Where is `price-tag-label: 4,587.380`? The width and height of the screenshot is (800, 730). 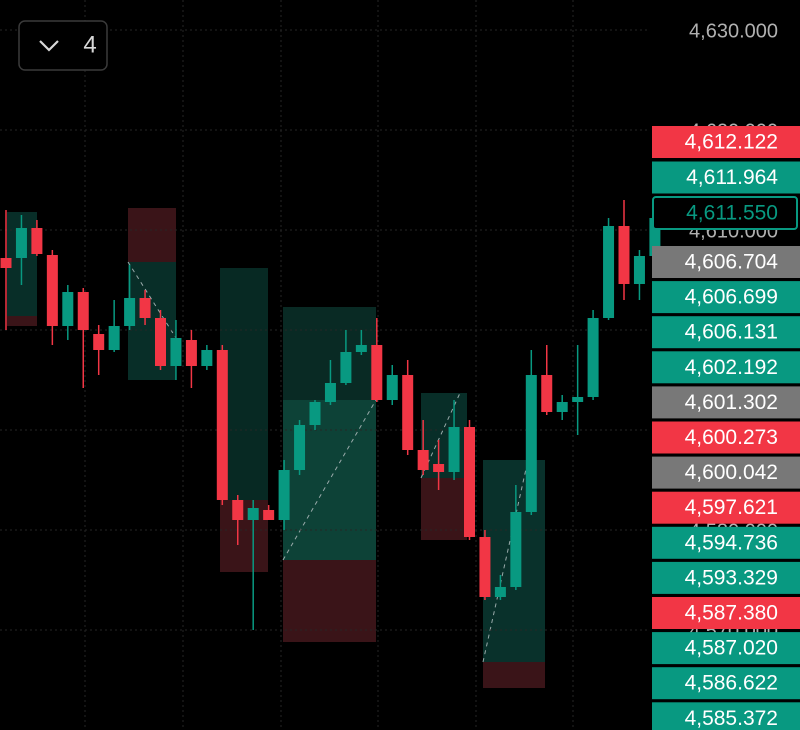 price-tag-label: 4,587.380 is located at coordinates (731, 613).